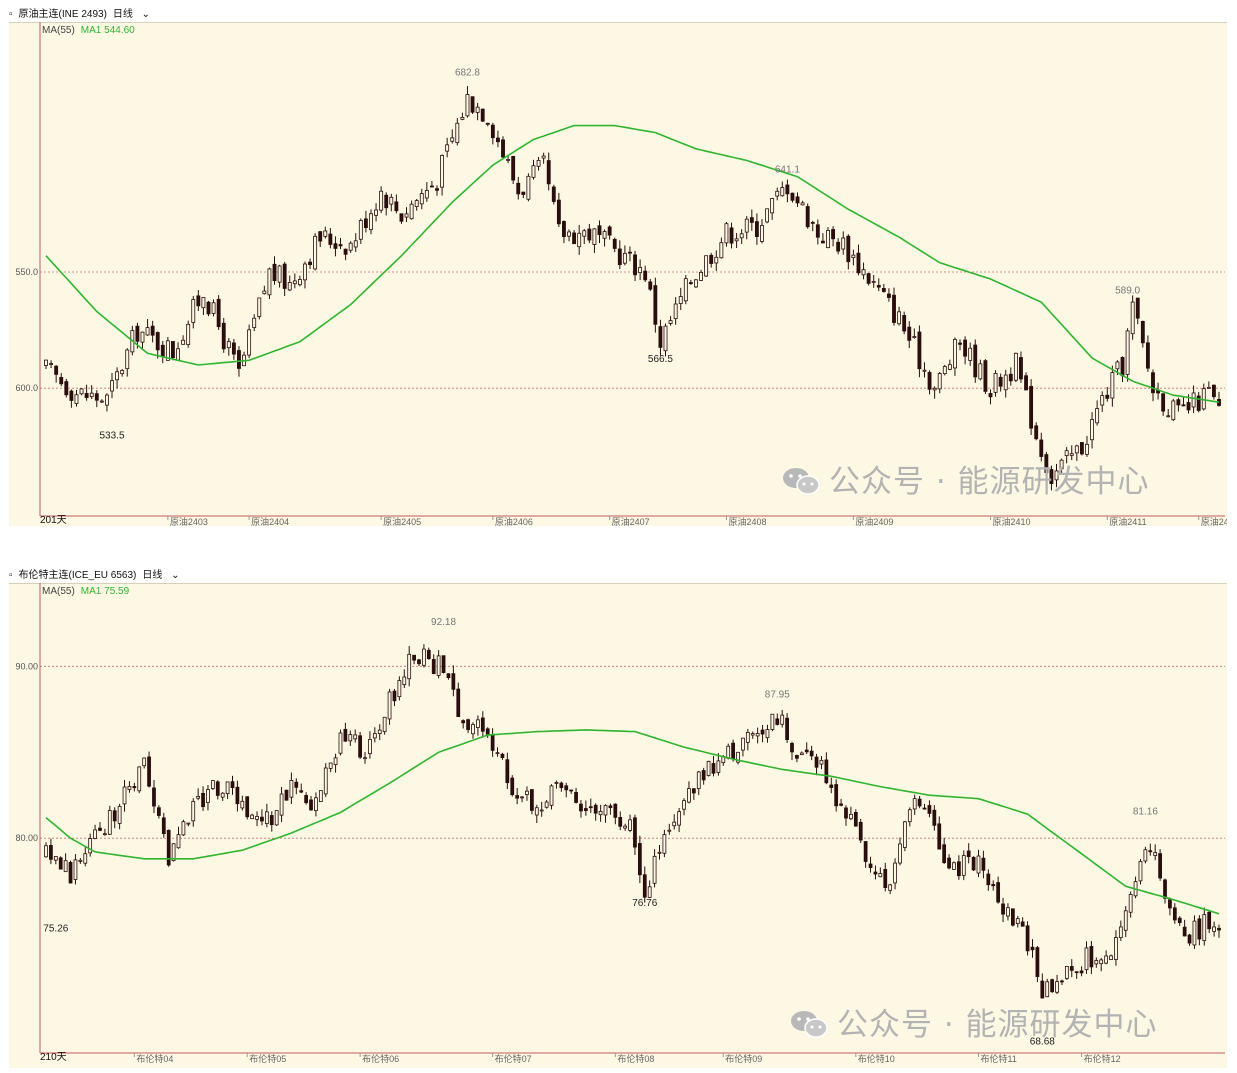 The height and width of the screenshot is (1073, 1237). Describe the element at coordinates (1102, 1058) in the screenshot. I see `x-tick-label: 布伦特12` at that location.